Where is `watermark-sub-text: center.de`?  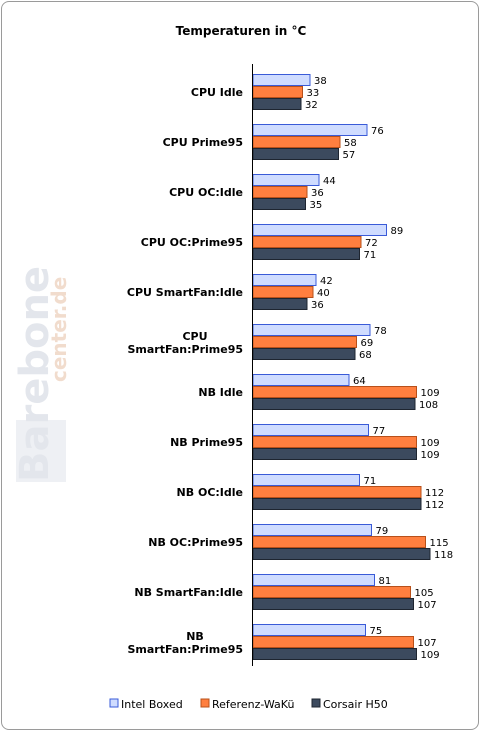 watermark-sub-text: center.de is located at coordinates (59, 329).